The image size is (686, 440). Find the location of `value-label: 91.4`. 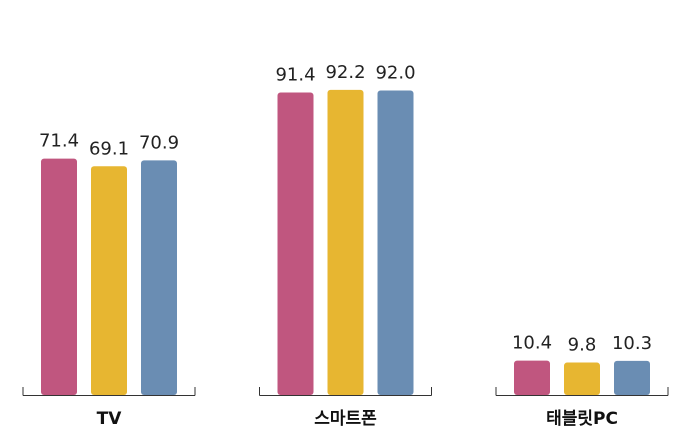

value-label: 91.4 is located at coordinates (295, 74).